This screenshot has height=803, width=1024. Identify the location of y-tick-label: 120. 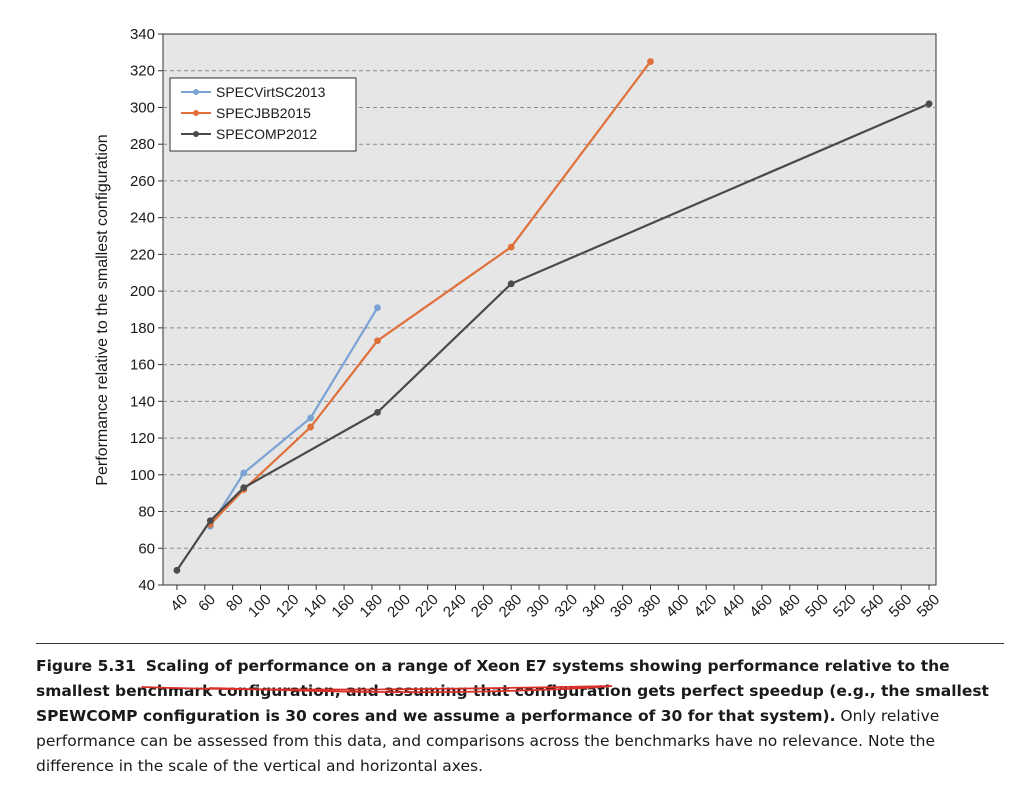
(142, 438).